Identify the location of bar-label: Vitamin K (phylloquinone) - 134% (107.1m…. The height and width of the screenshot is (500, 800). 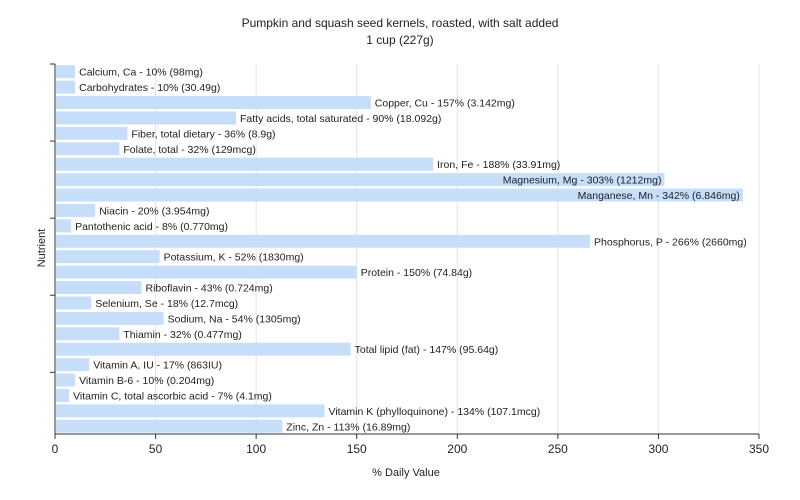
(435, 412).